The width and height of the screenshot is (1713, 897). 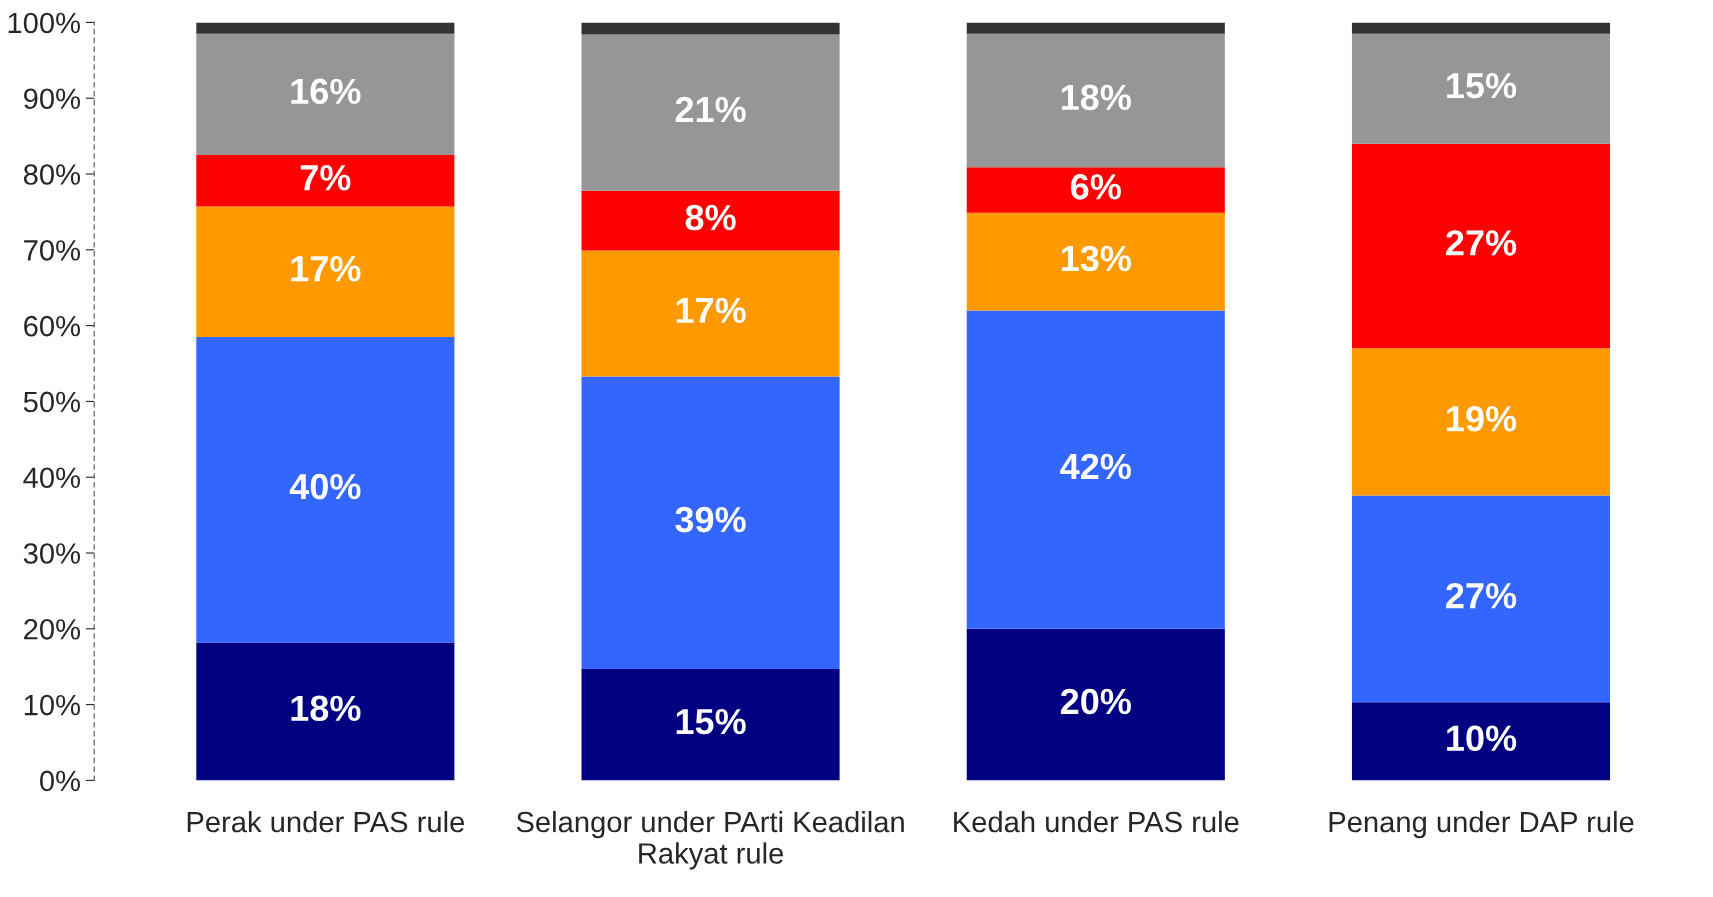 What do you see at coordinates (51, 402) in the screenshot?
I see `y-tick-label: 50%` at bounding box center [51, 402].